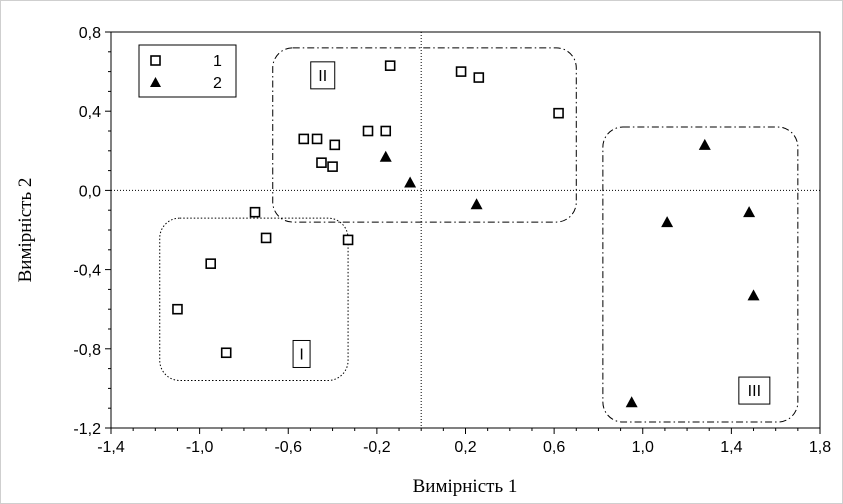 The image size is (843, 504). What do you see at coordinates (155, 60) in the screenshot?
I see `legend-square-marker` at bounding box center [155, 60].